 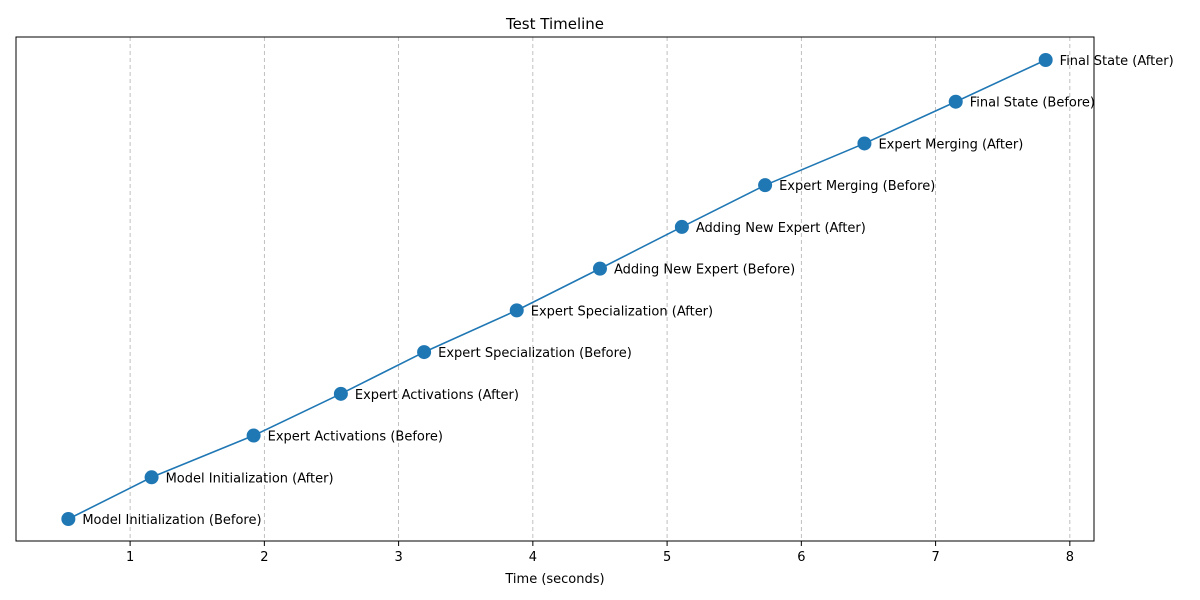 I want to click on x-tick-label: 2, so click(x=264, y=557).